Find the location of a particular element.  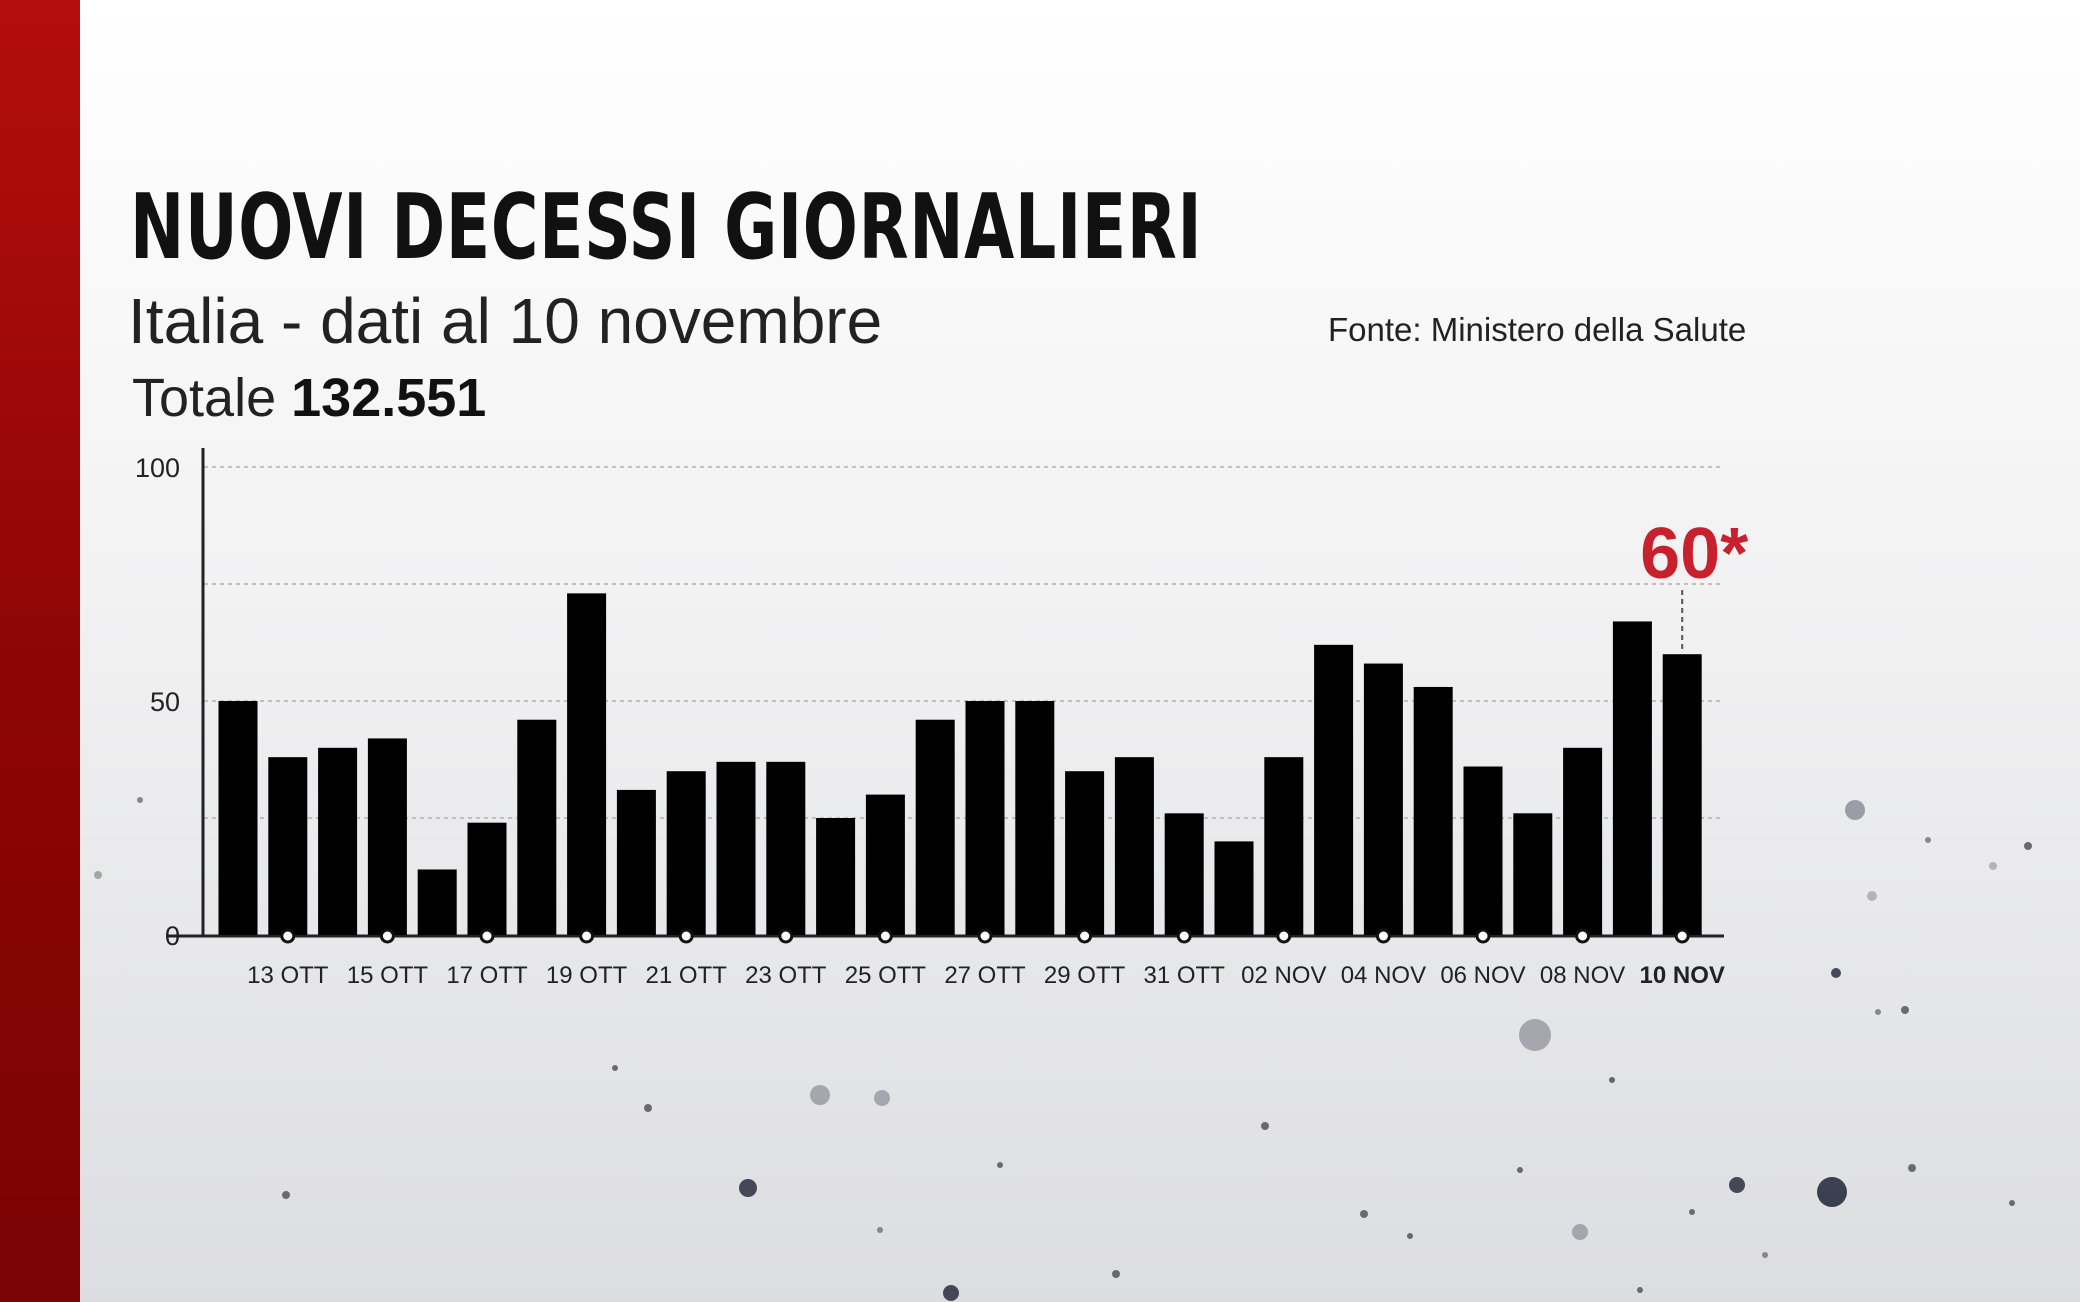

x-tick-label: 29 OTT is located at coordinates (1085, 975).